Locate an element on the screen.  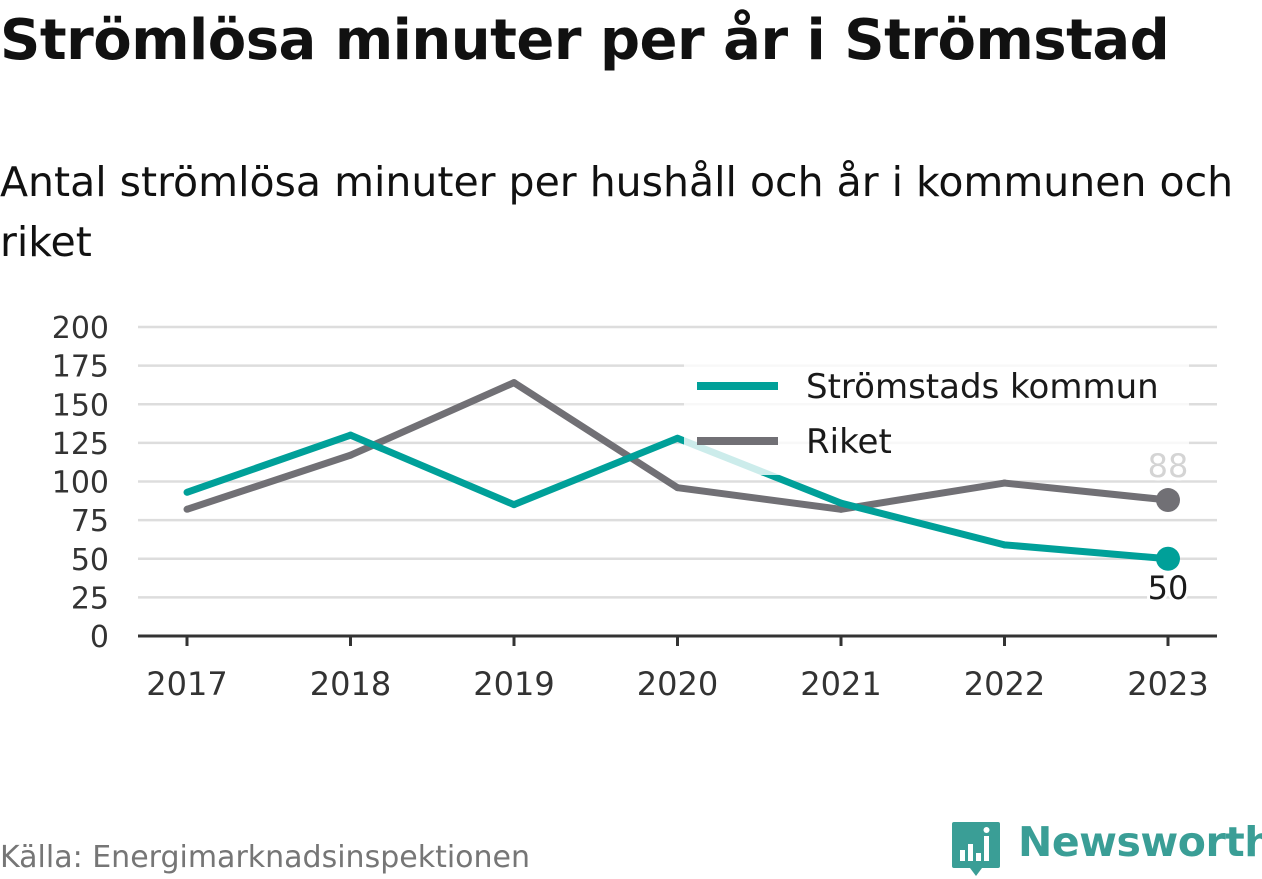
end-label-stromstads-kommun: 50 is located at coordinates (1168, 588).